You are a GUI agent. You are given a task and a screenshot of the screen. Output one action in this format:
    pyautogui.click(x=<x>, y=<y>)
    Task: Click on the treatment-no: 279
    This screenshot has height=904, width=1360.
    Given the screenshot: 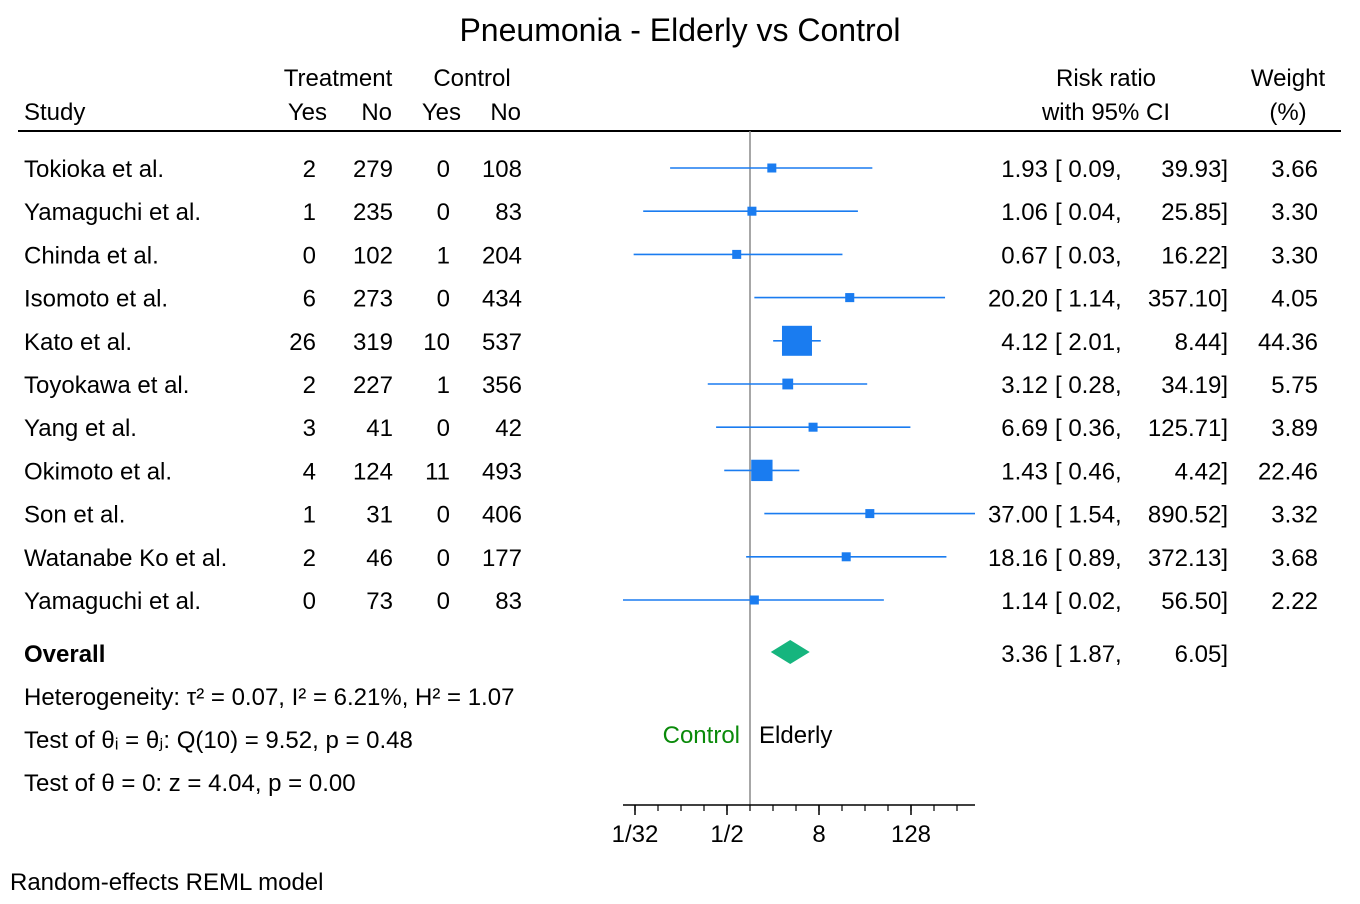 What is the action you would take?
    pyautogui.click(x=373, y=169)
    